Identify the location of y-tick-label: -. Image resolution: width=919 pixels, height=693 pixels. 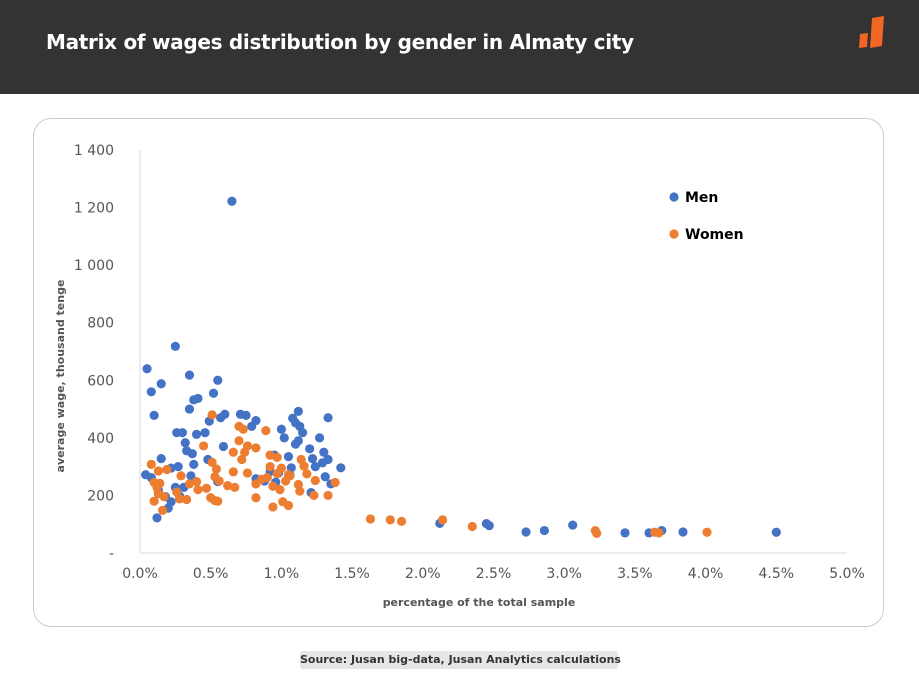
(111, 554).